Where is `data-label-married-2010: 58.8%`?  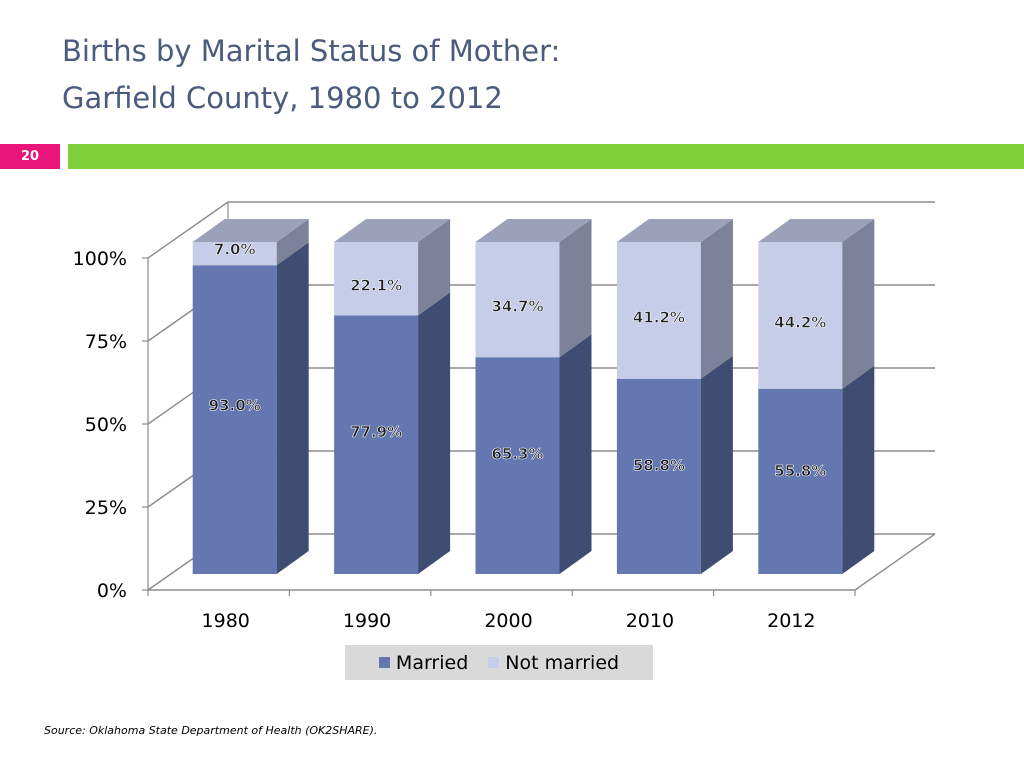
data-label-married-2010: 58.8% is located at coordinates (659, 466).